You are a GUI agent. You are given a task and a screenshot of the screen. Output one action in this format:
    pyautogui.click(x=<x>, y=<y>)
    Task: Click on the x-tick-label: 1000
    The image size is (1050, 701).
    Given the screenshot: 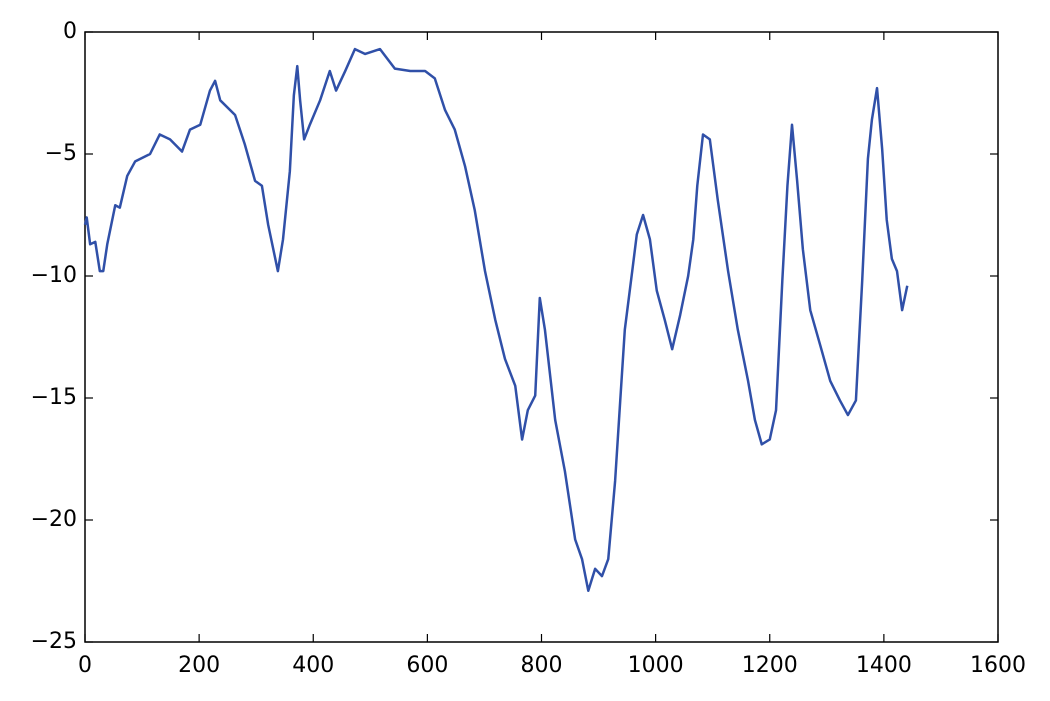 What is the action you would take?
    pyautogui.click(x=656, y=665)
    